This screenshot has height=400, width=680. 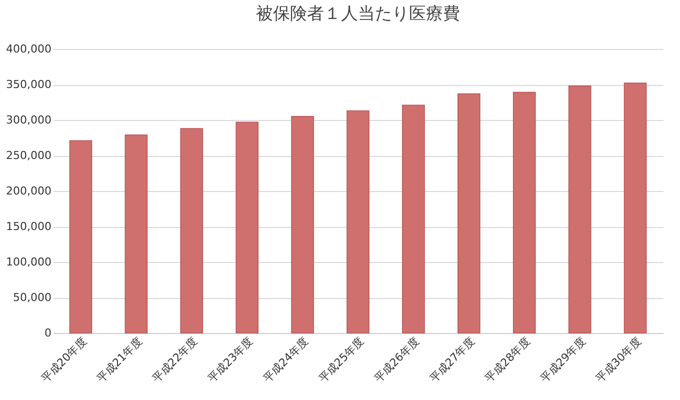 I want to click on x-tick-label: 平成28年度, so click(x=507, y=359).